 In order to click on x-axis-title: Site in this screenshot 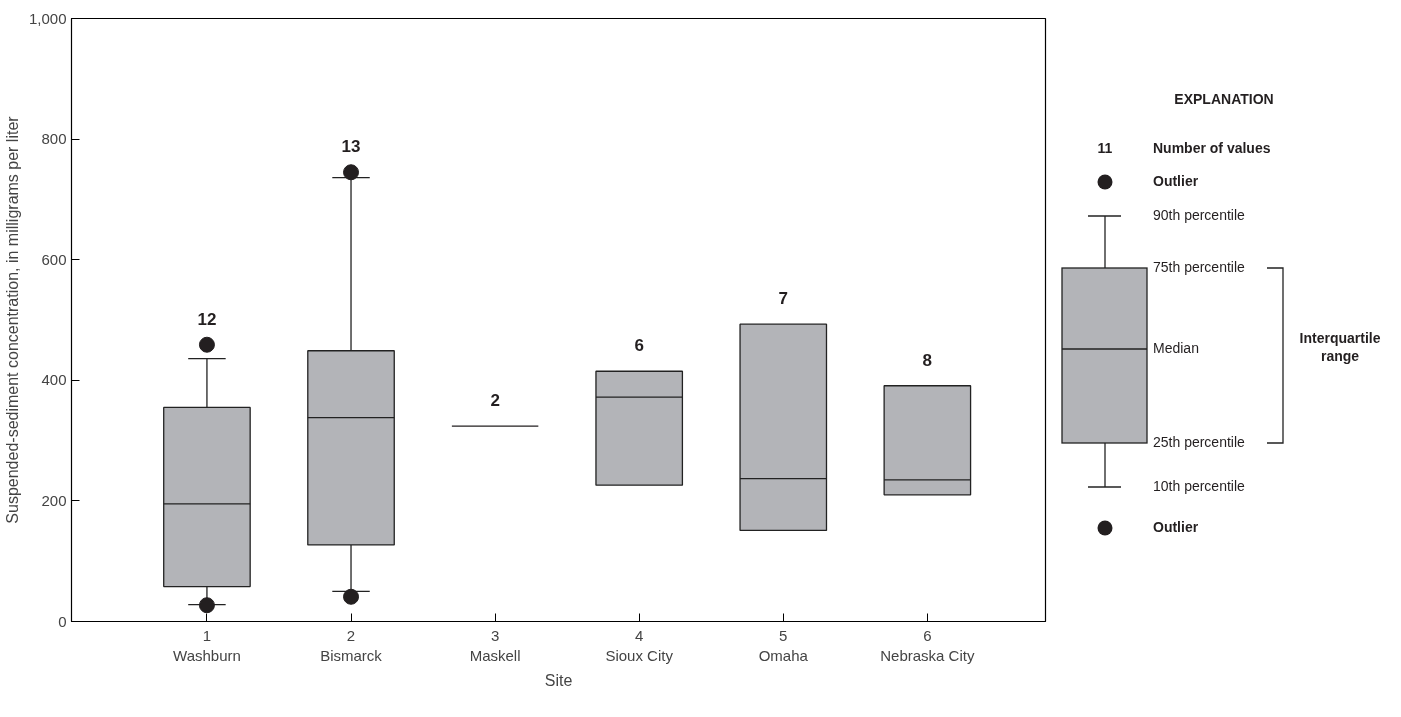, I will do `click(558, 680)`.